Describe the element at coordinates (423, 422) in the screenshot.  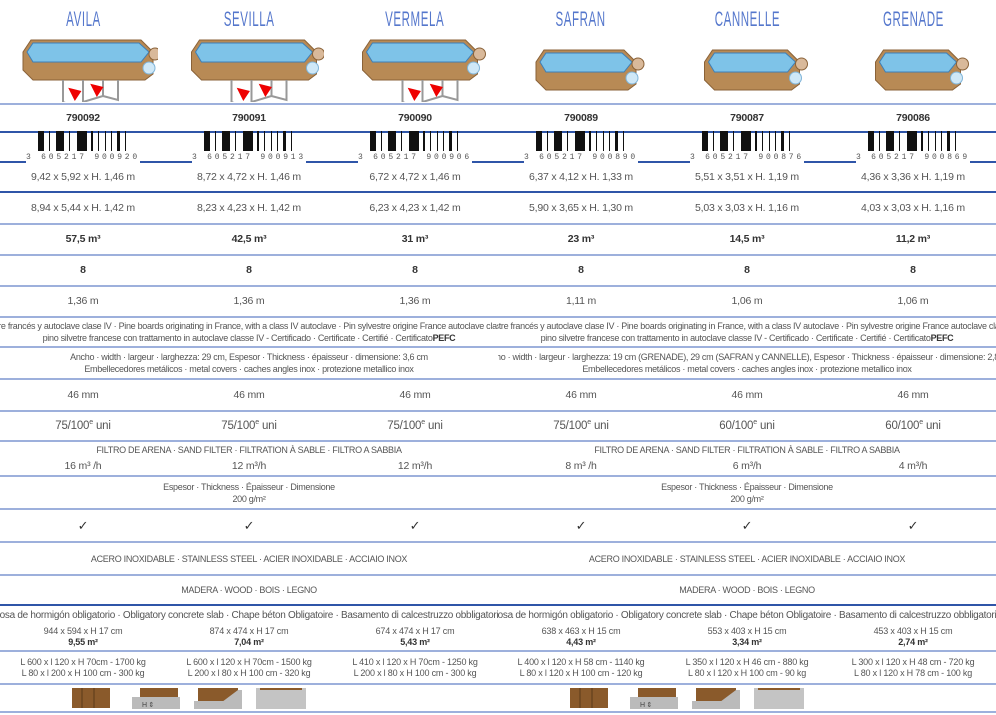
I see `gauge-sup: e` at that location.